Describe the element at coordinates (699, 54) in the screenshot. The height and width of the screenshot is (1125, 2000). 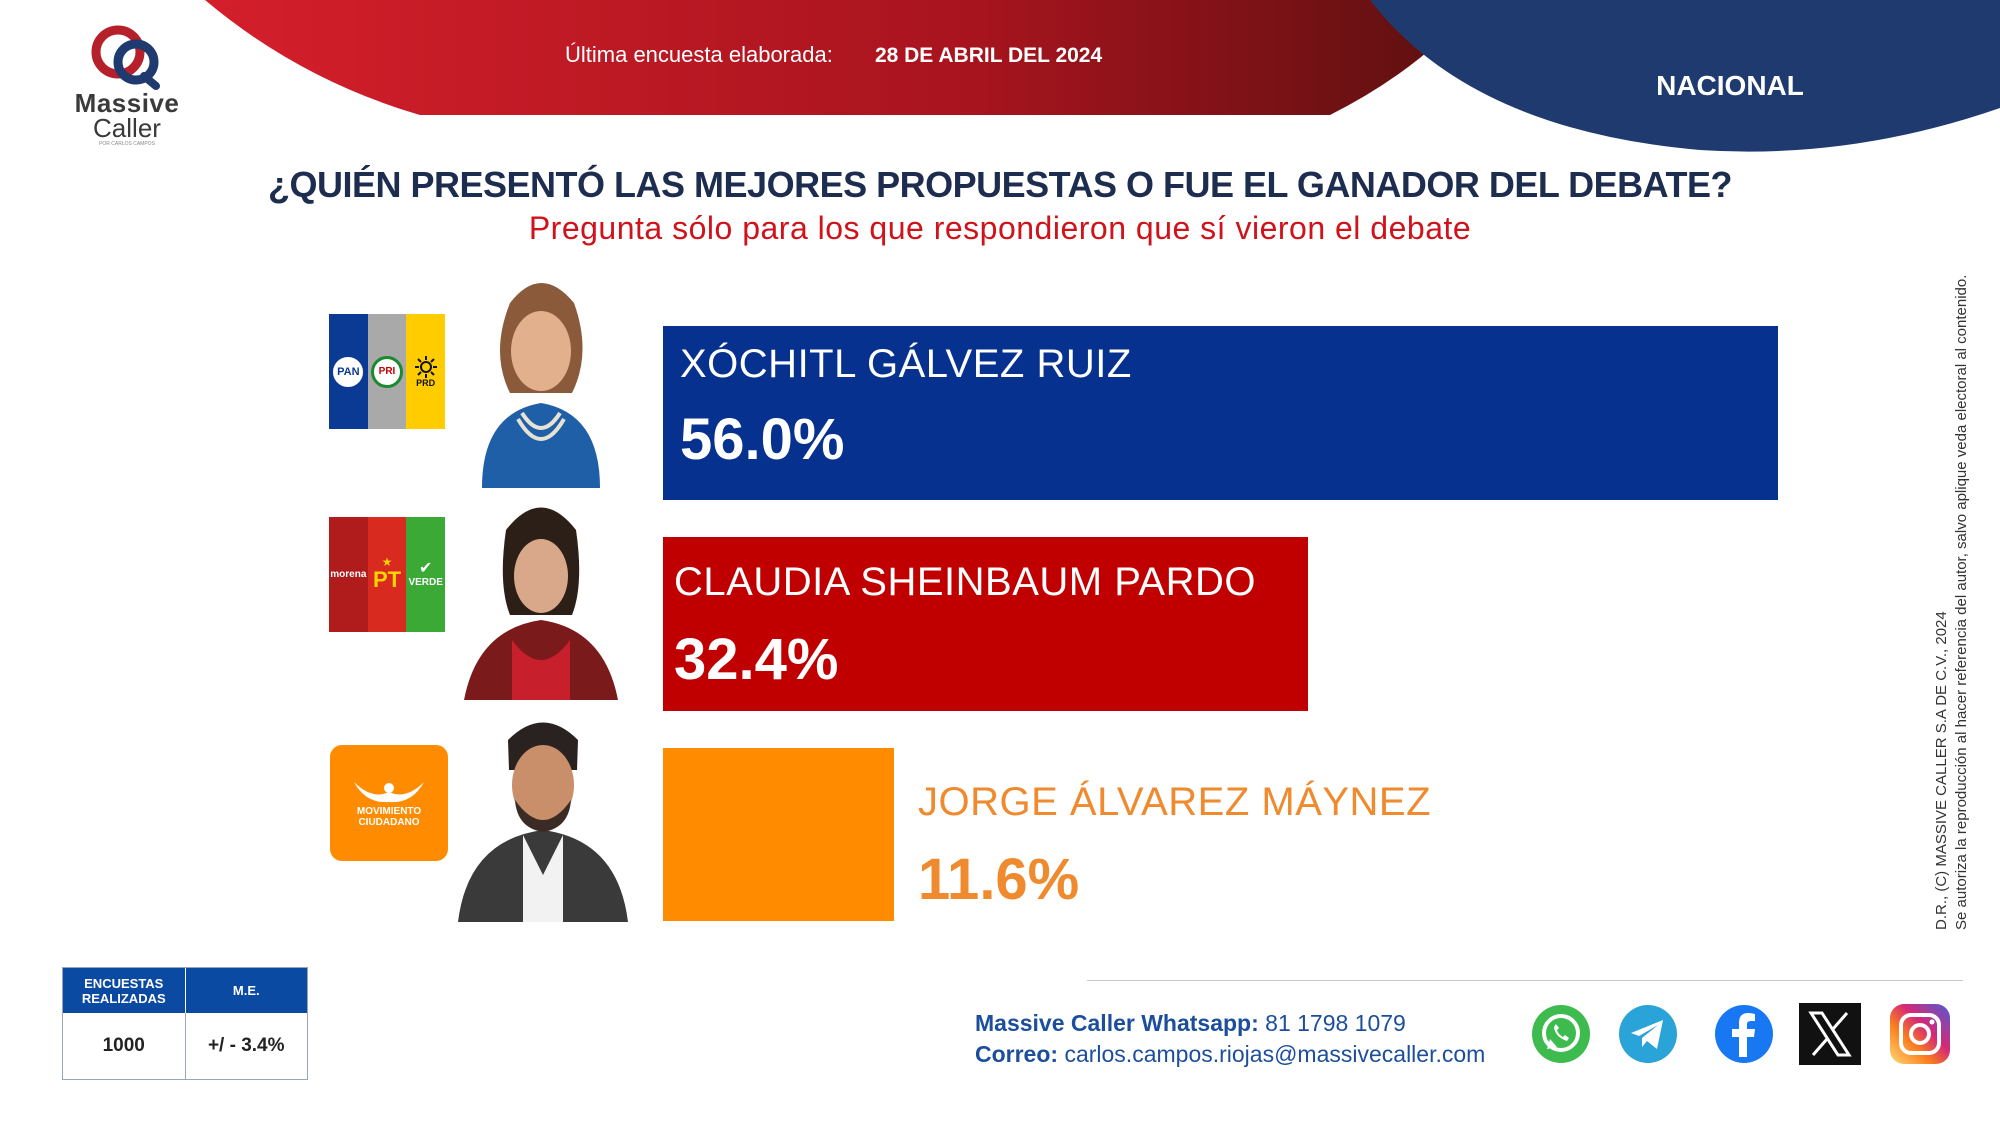
I see `survey-date-label: Última encuesta elaborada:` at that location.